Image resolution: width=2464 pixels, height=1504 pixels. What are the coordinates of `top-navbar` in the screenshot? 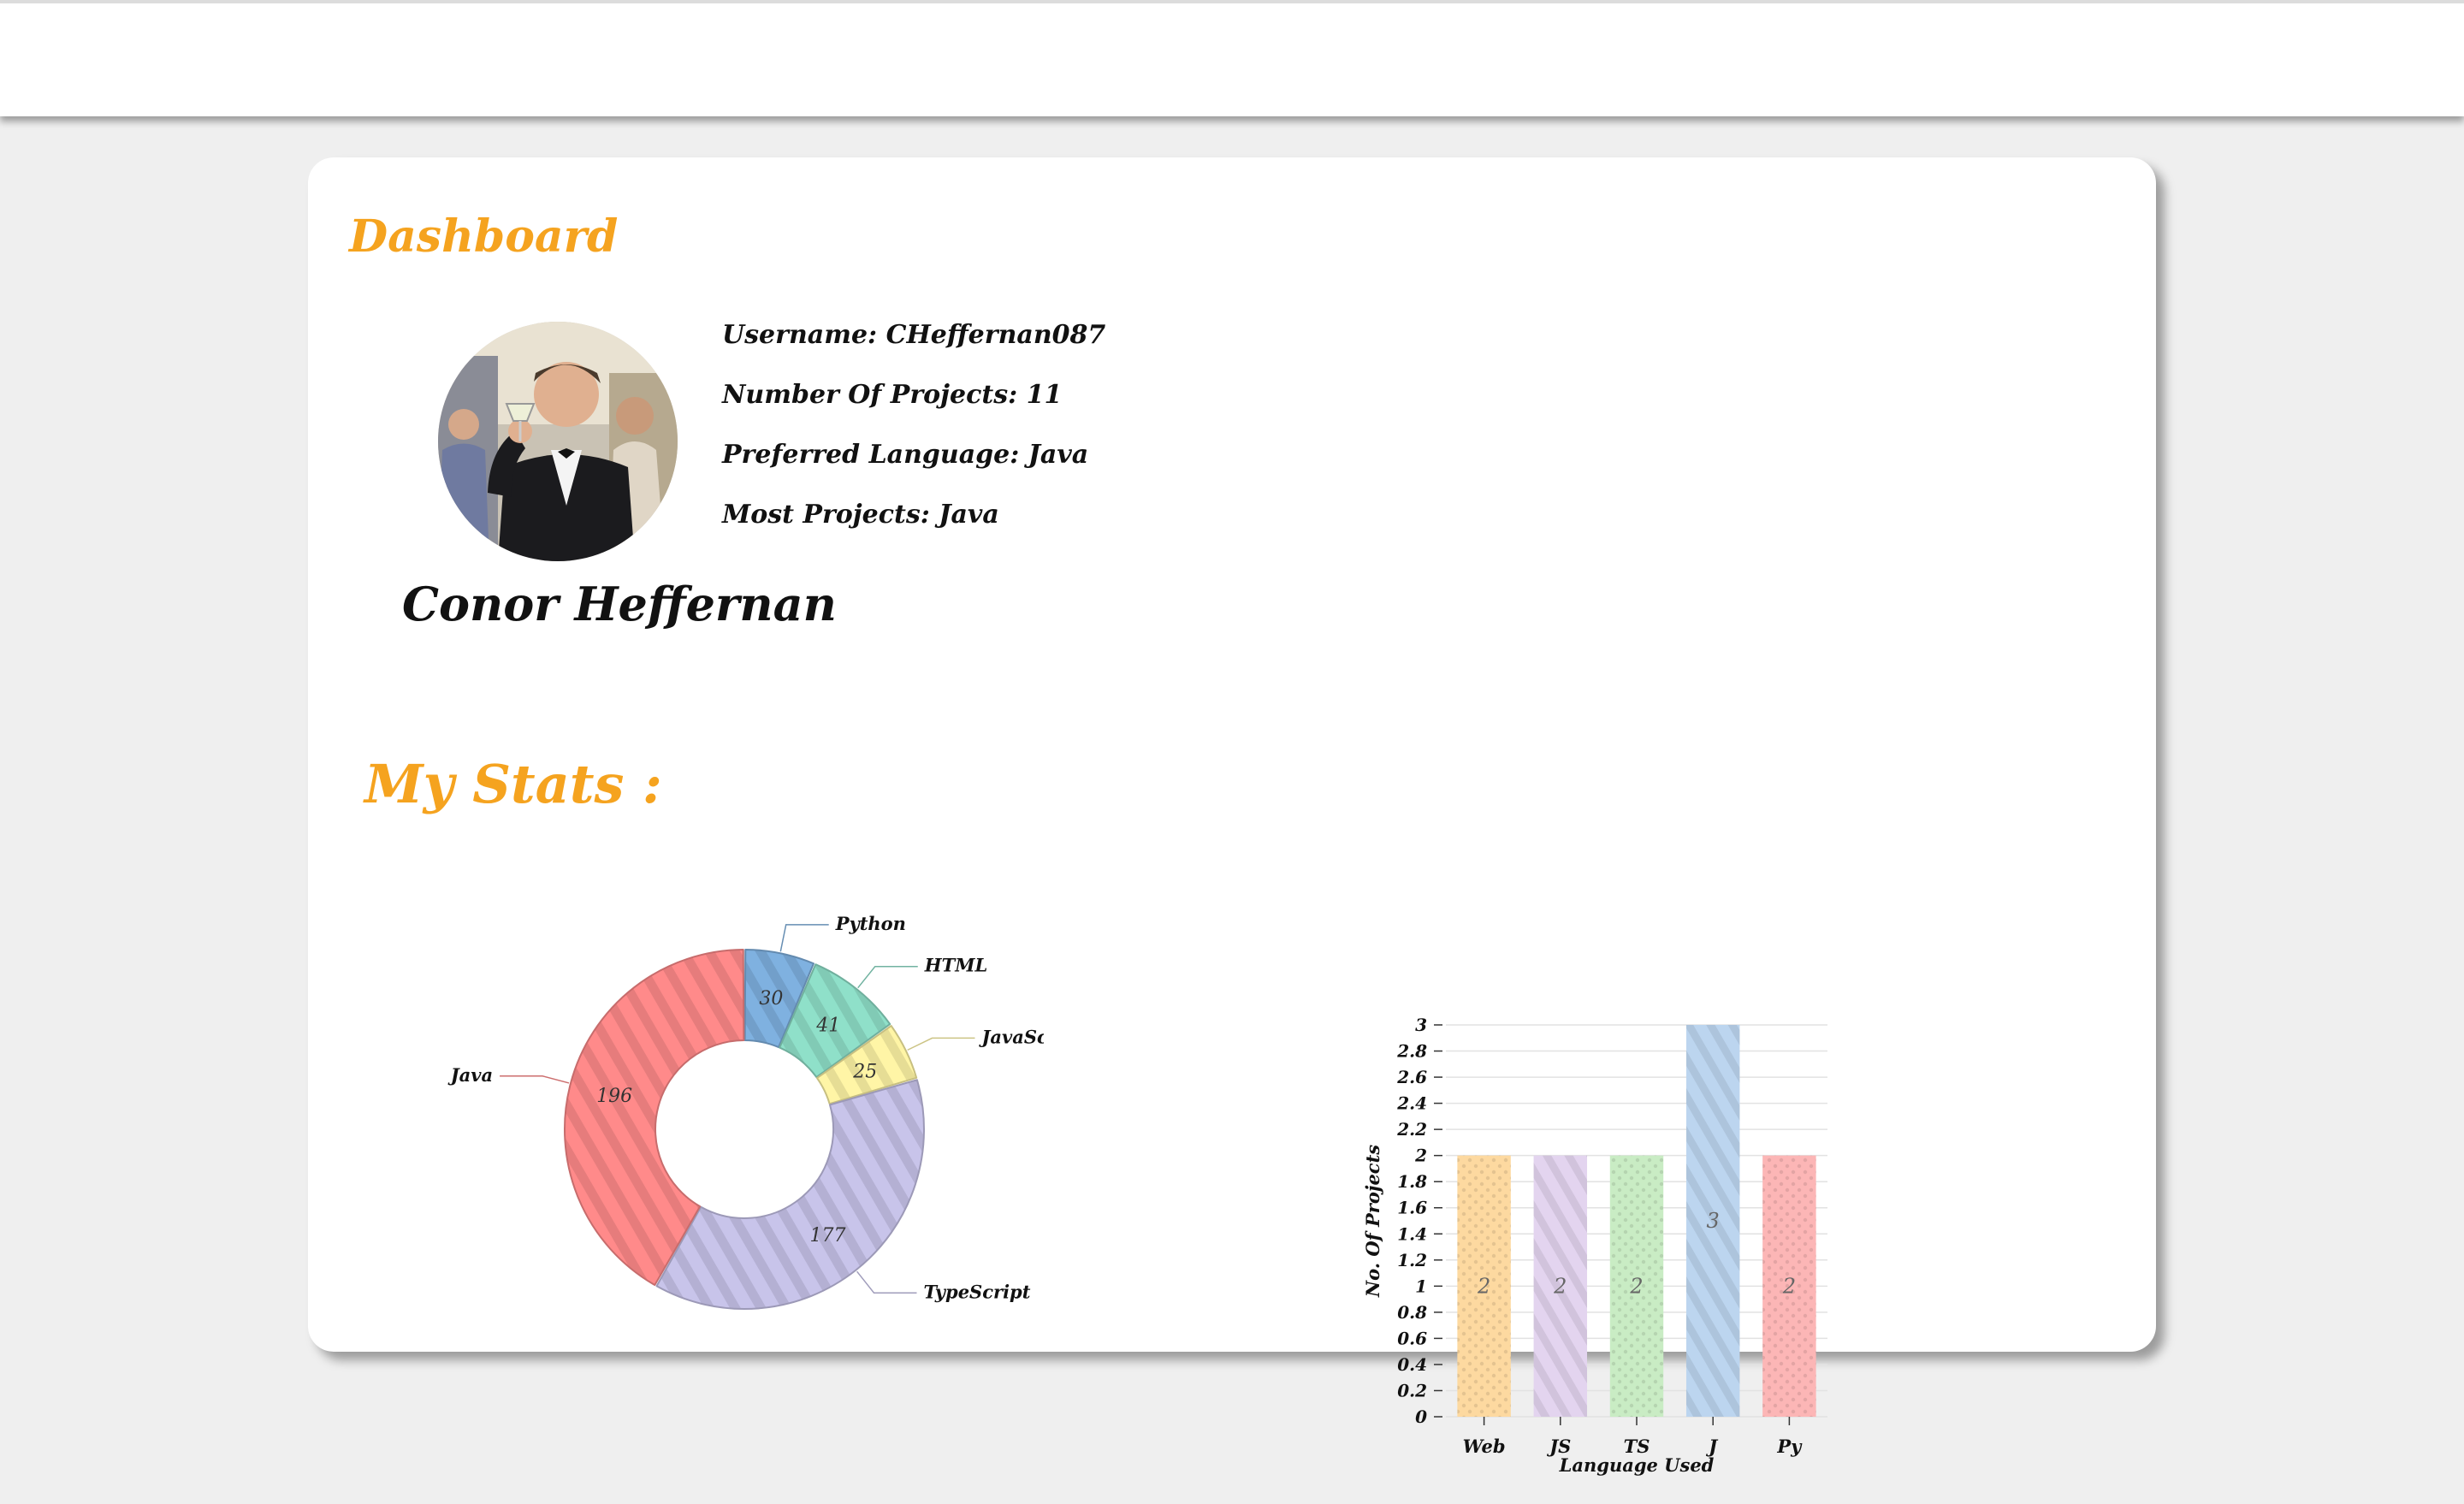 It's located at (1232, 58).